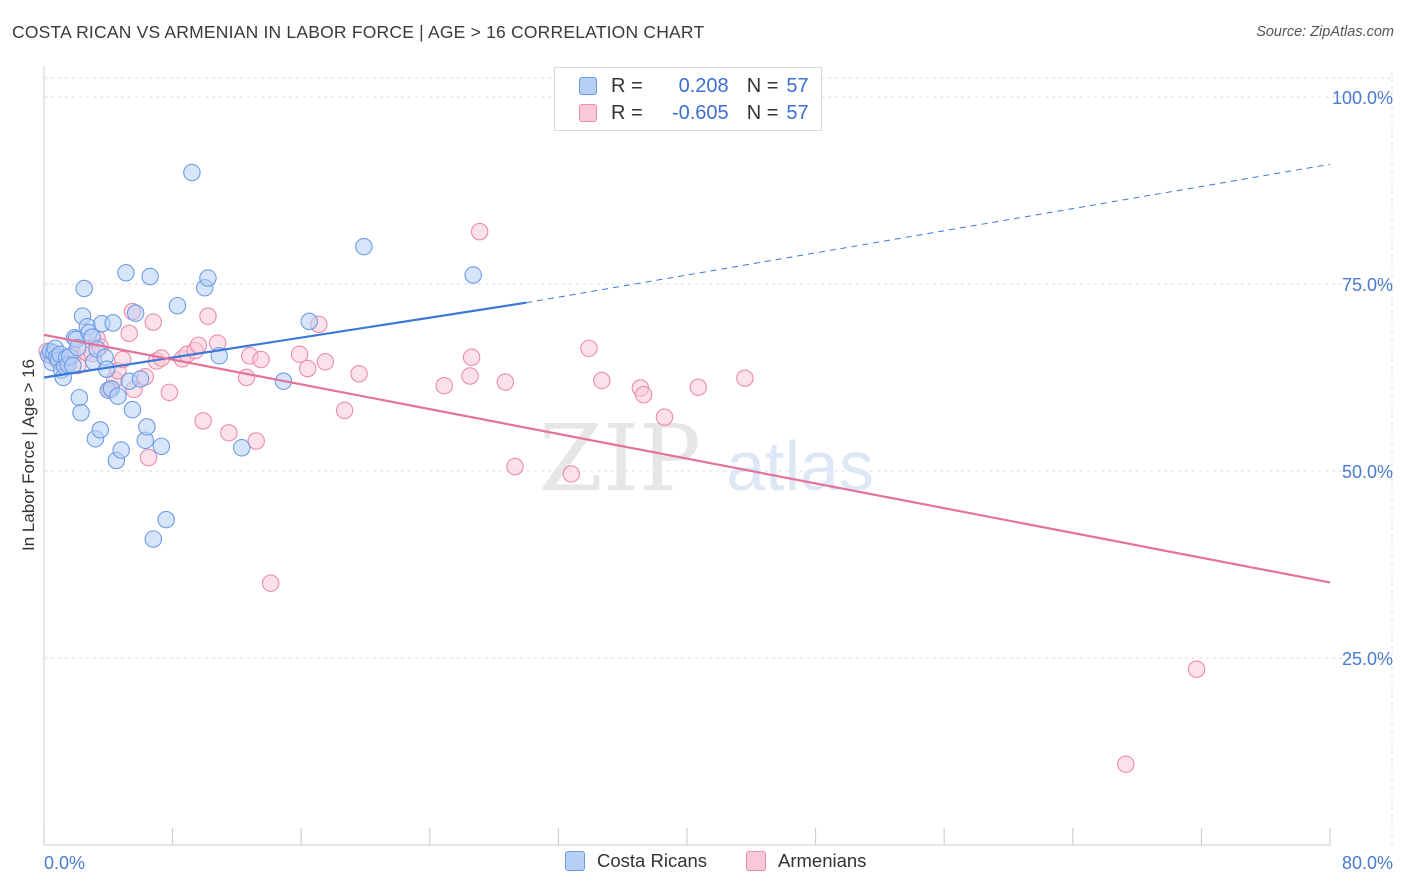 The height and width of the screenshot is (892, 1406). What do you see at coordinates (700, 112) in the screenshot?
I see `r-value: -0.605` at bounding box center [700, 112].